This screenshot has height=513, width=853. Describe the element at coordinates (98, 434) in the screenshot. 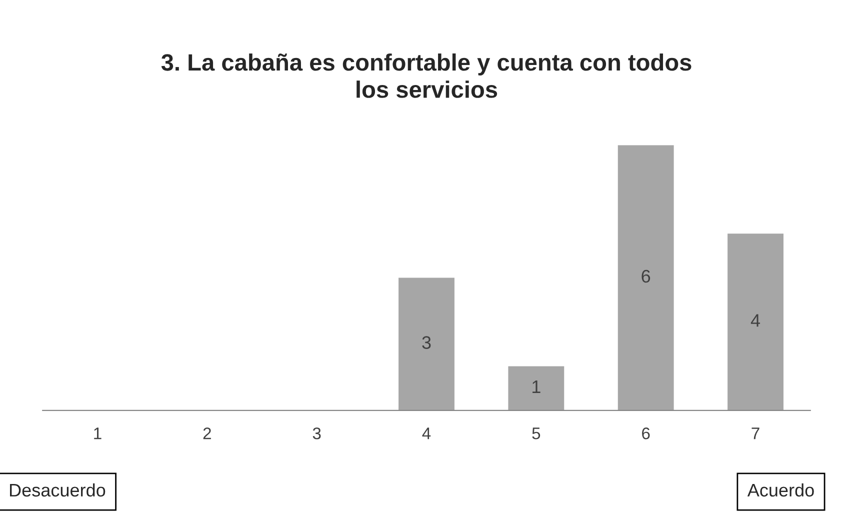

I see `x-tick-label: 1` at that location.